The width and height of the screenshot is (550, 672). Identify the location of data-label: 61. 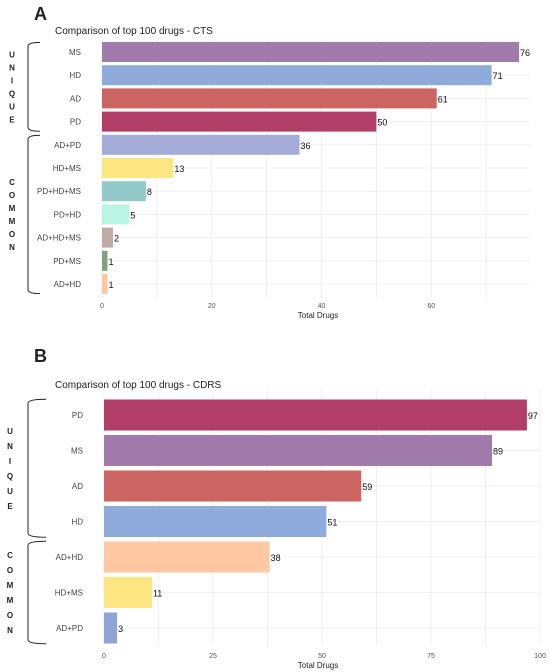
(443, 99).